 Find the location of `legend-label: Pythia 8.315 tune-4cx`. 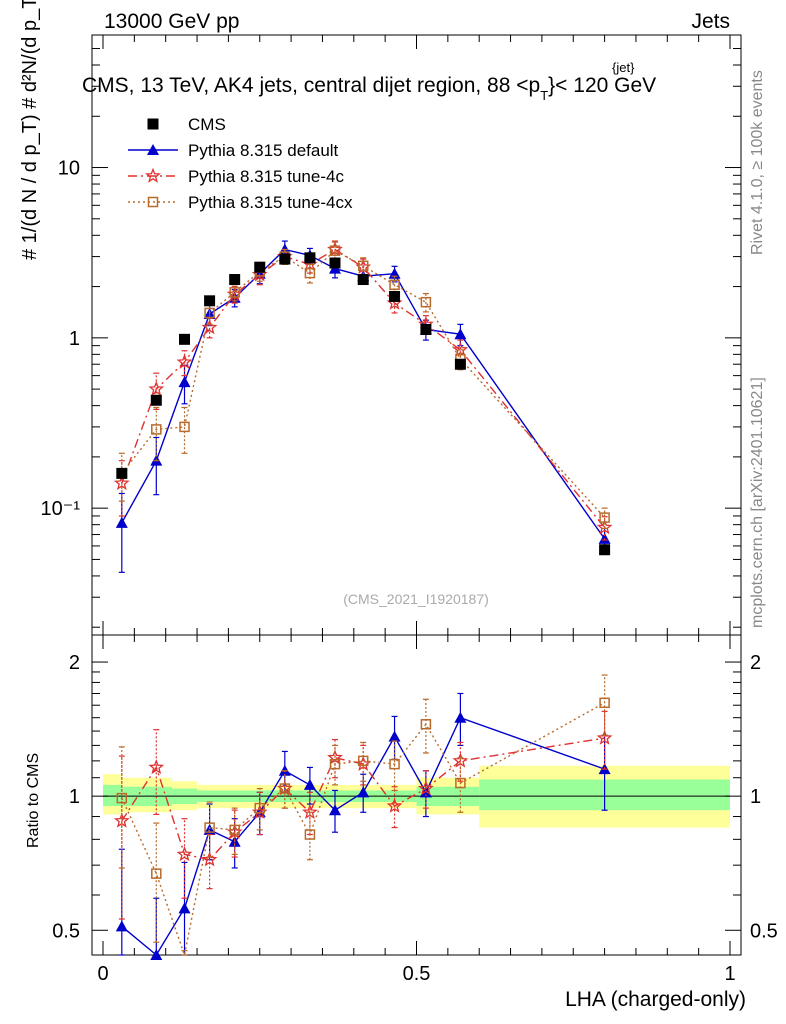

legend-label: Pythia 8.315 tune-4cx is located at coordinates (270, 202).